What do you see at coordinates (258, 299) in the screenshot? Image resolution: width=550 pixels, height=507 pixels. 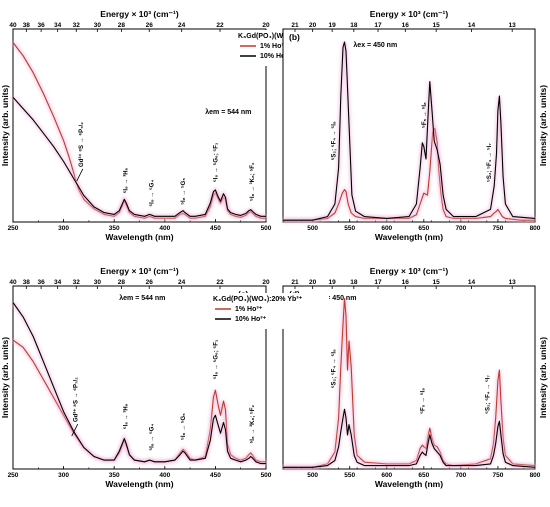 I see `legend-title: K₃Gd(PO₄)(WO₄):20% Yb³⁺` at bounding box center [258, 299].